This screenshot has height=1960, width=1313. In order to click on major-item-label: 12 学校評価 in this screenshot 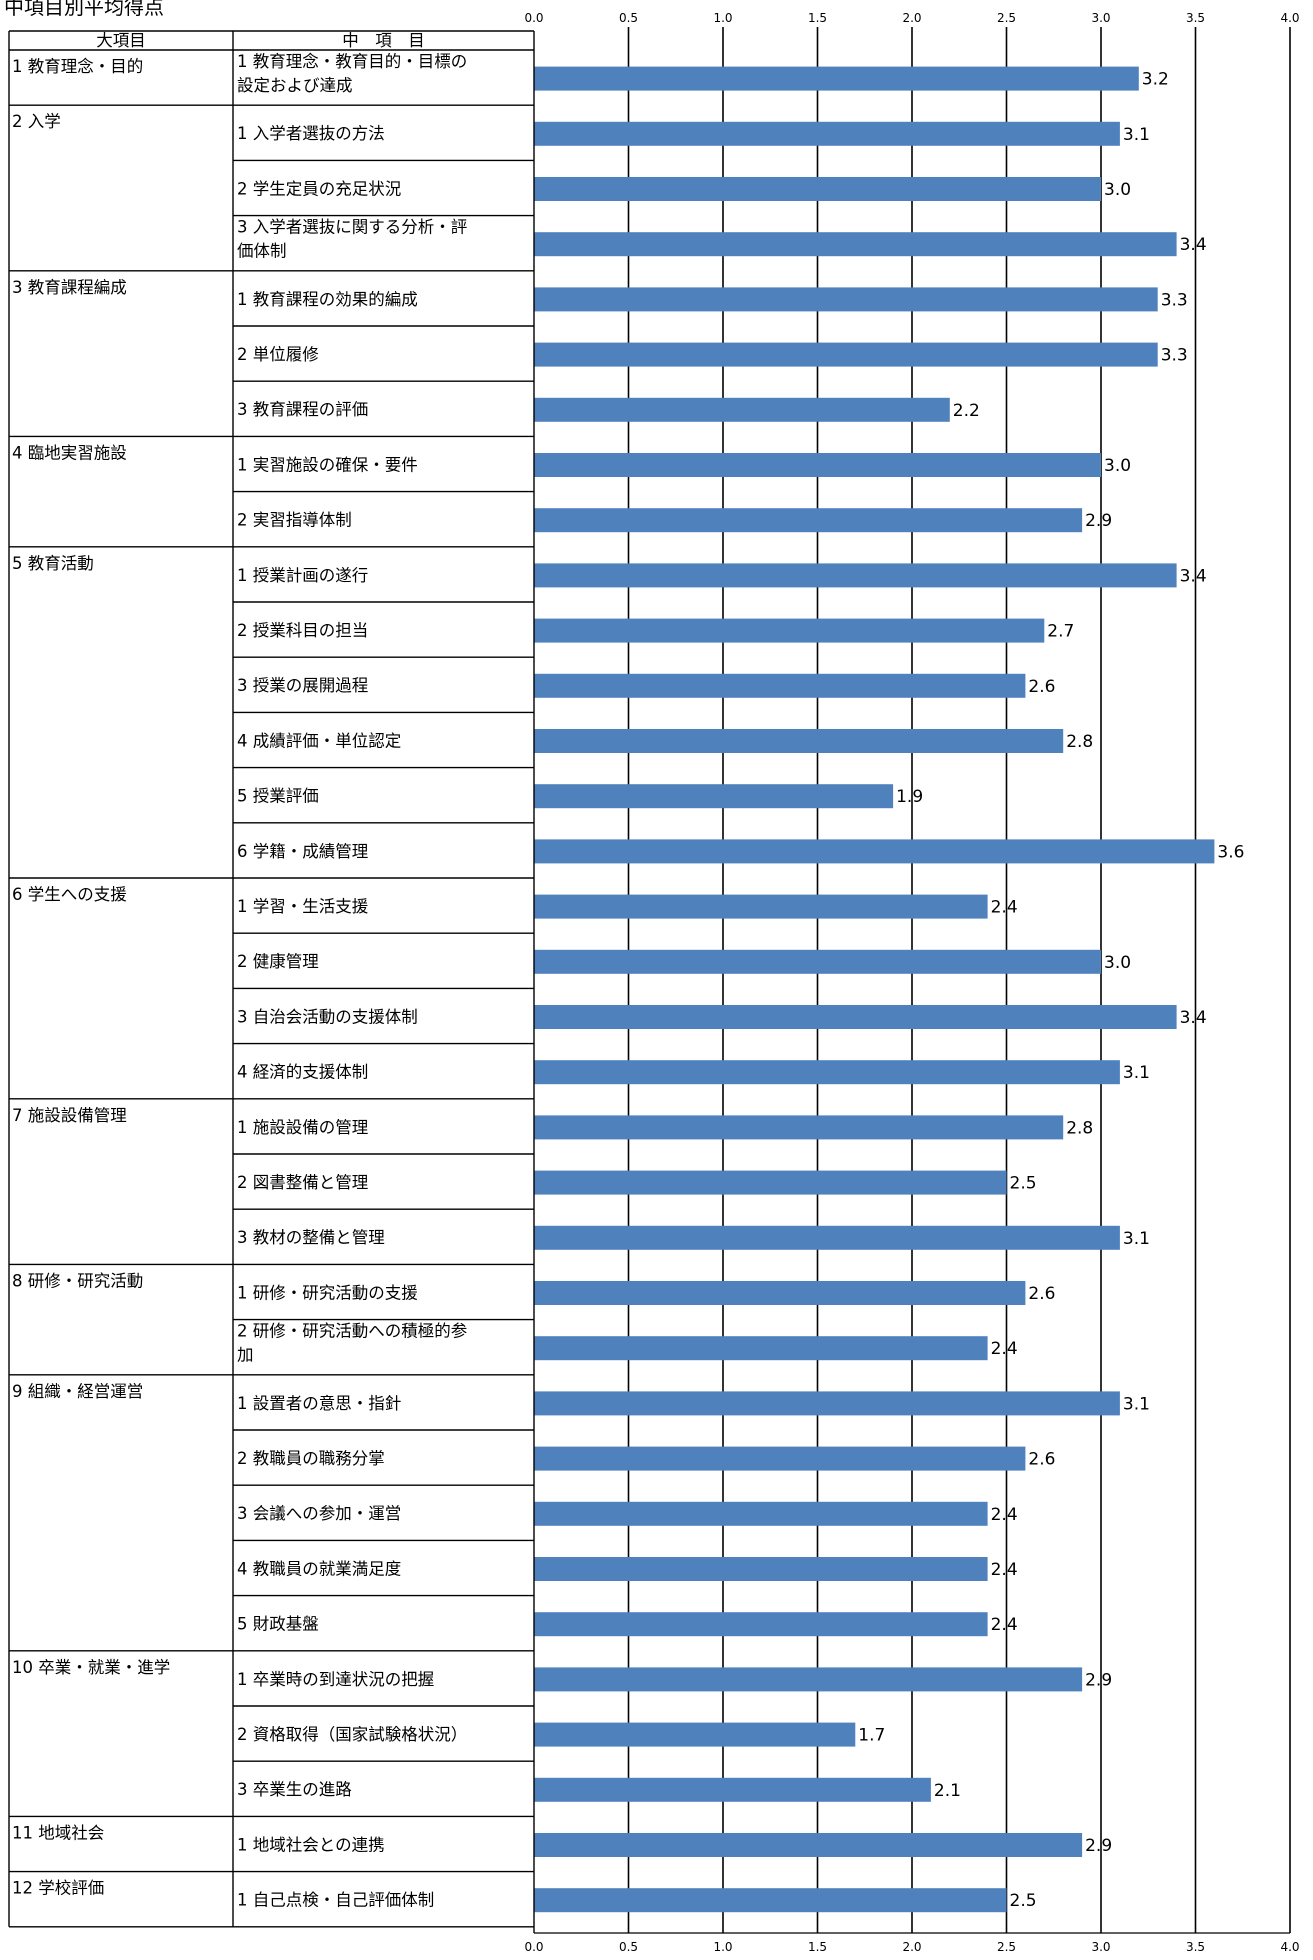, I will do `click(58, 1888)`.